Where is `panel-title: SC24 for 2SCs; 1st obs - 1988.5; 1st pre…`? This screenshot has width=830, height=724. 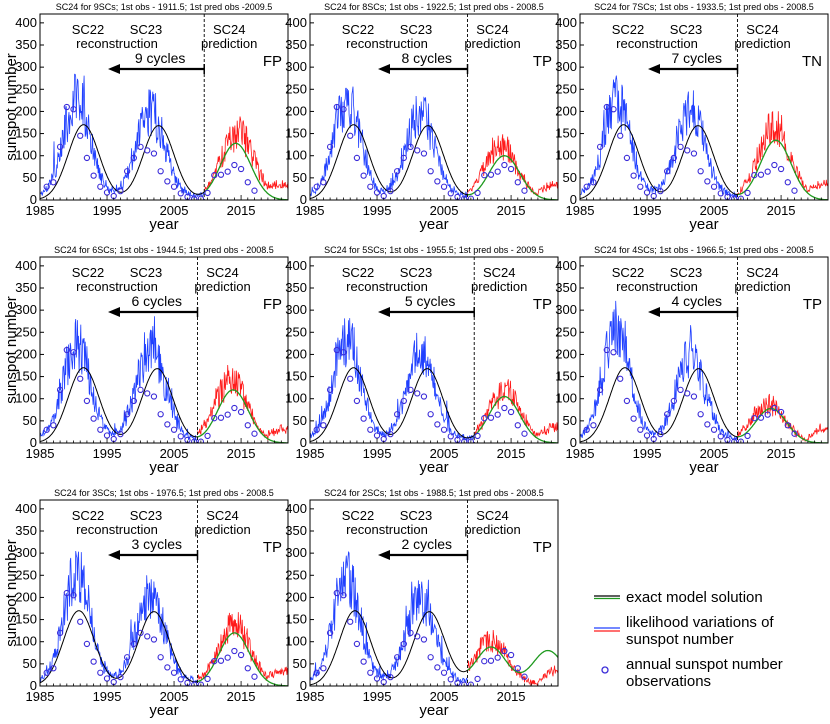
panel-title: SC24 for 2SCs; 1st obs - 1988.5; 1st pre… is located at coordinates (434, 493).